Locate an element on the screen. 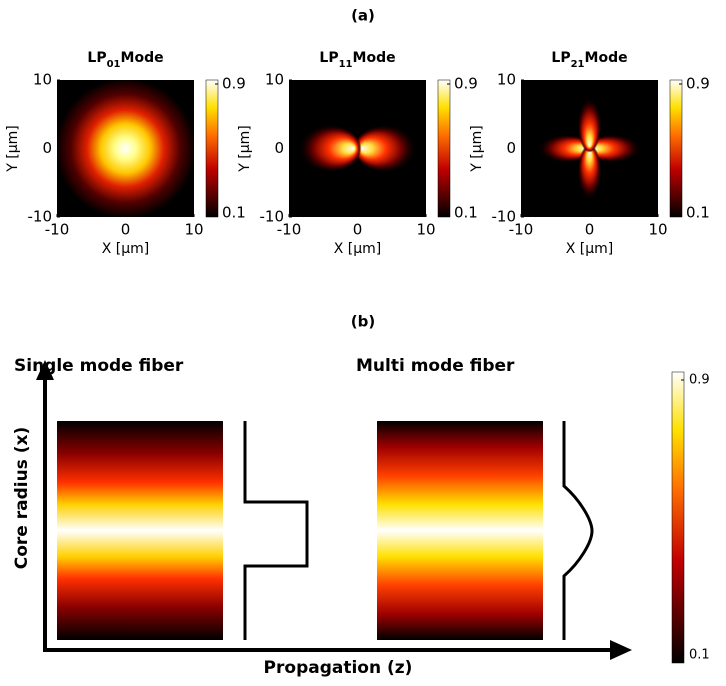 The image size is (726, 686). y-axis-label: Core radius (x) is located at coordinates (22, 498).